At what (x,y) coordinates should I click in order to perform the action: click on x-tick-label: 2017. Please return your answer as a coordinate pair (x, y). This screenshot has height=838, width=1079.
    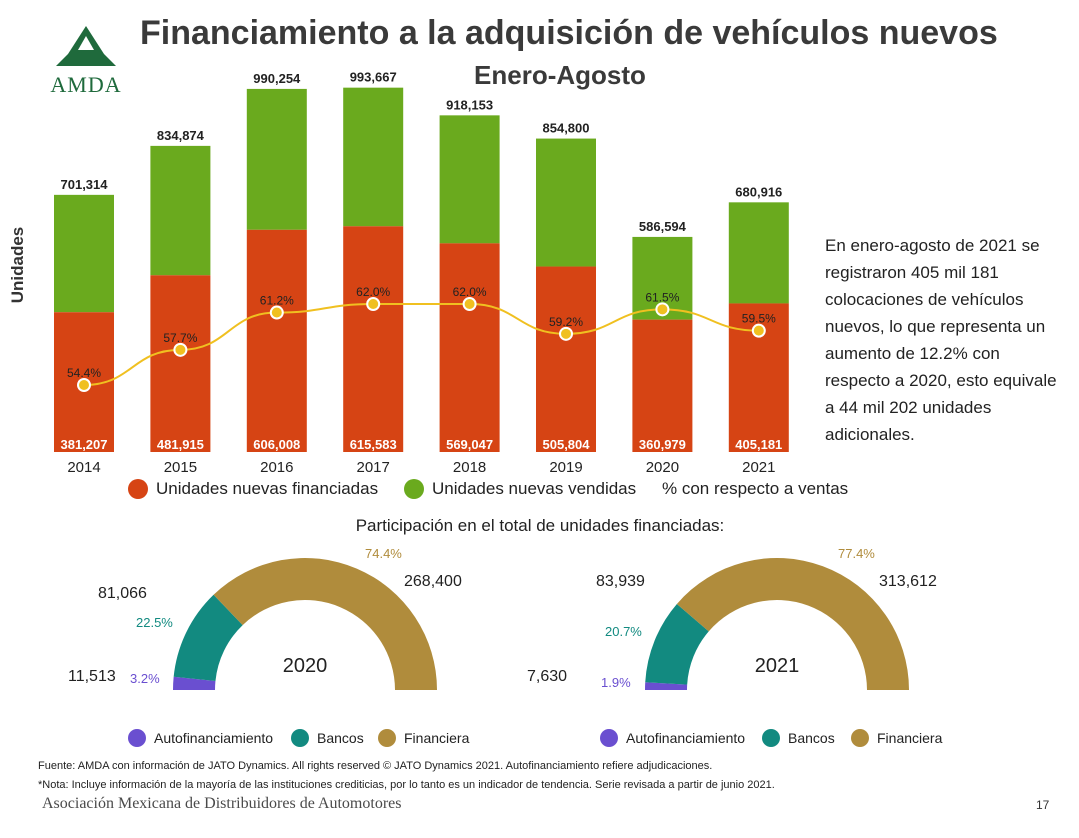
    Looking at the image, I should click on (373, 467).